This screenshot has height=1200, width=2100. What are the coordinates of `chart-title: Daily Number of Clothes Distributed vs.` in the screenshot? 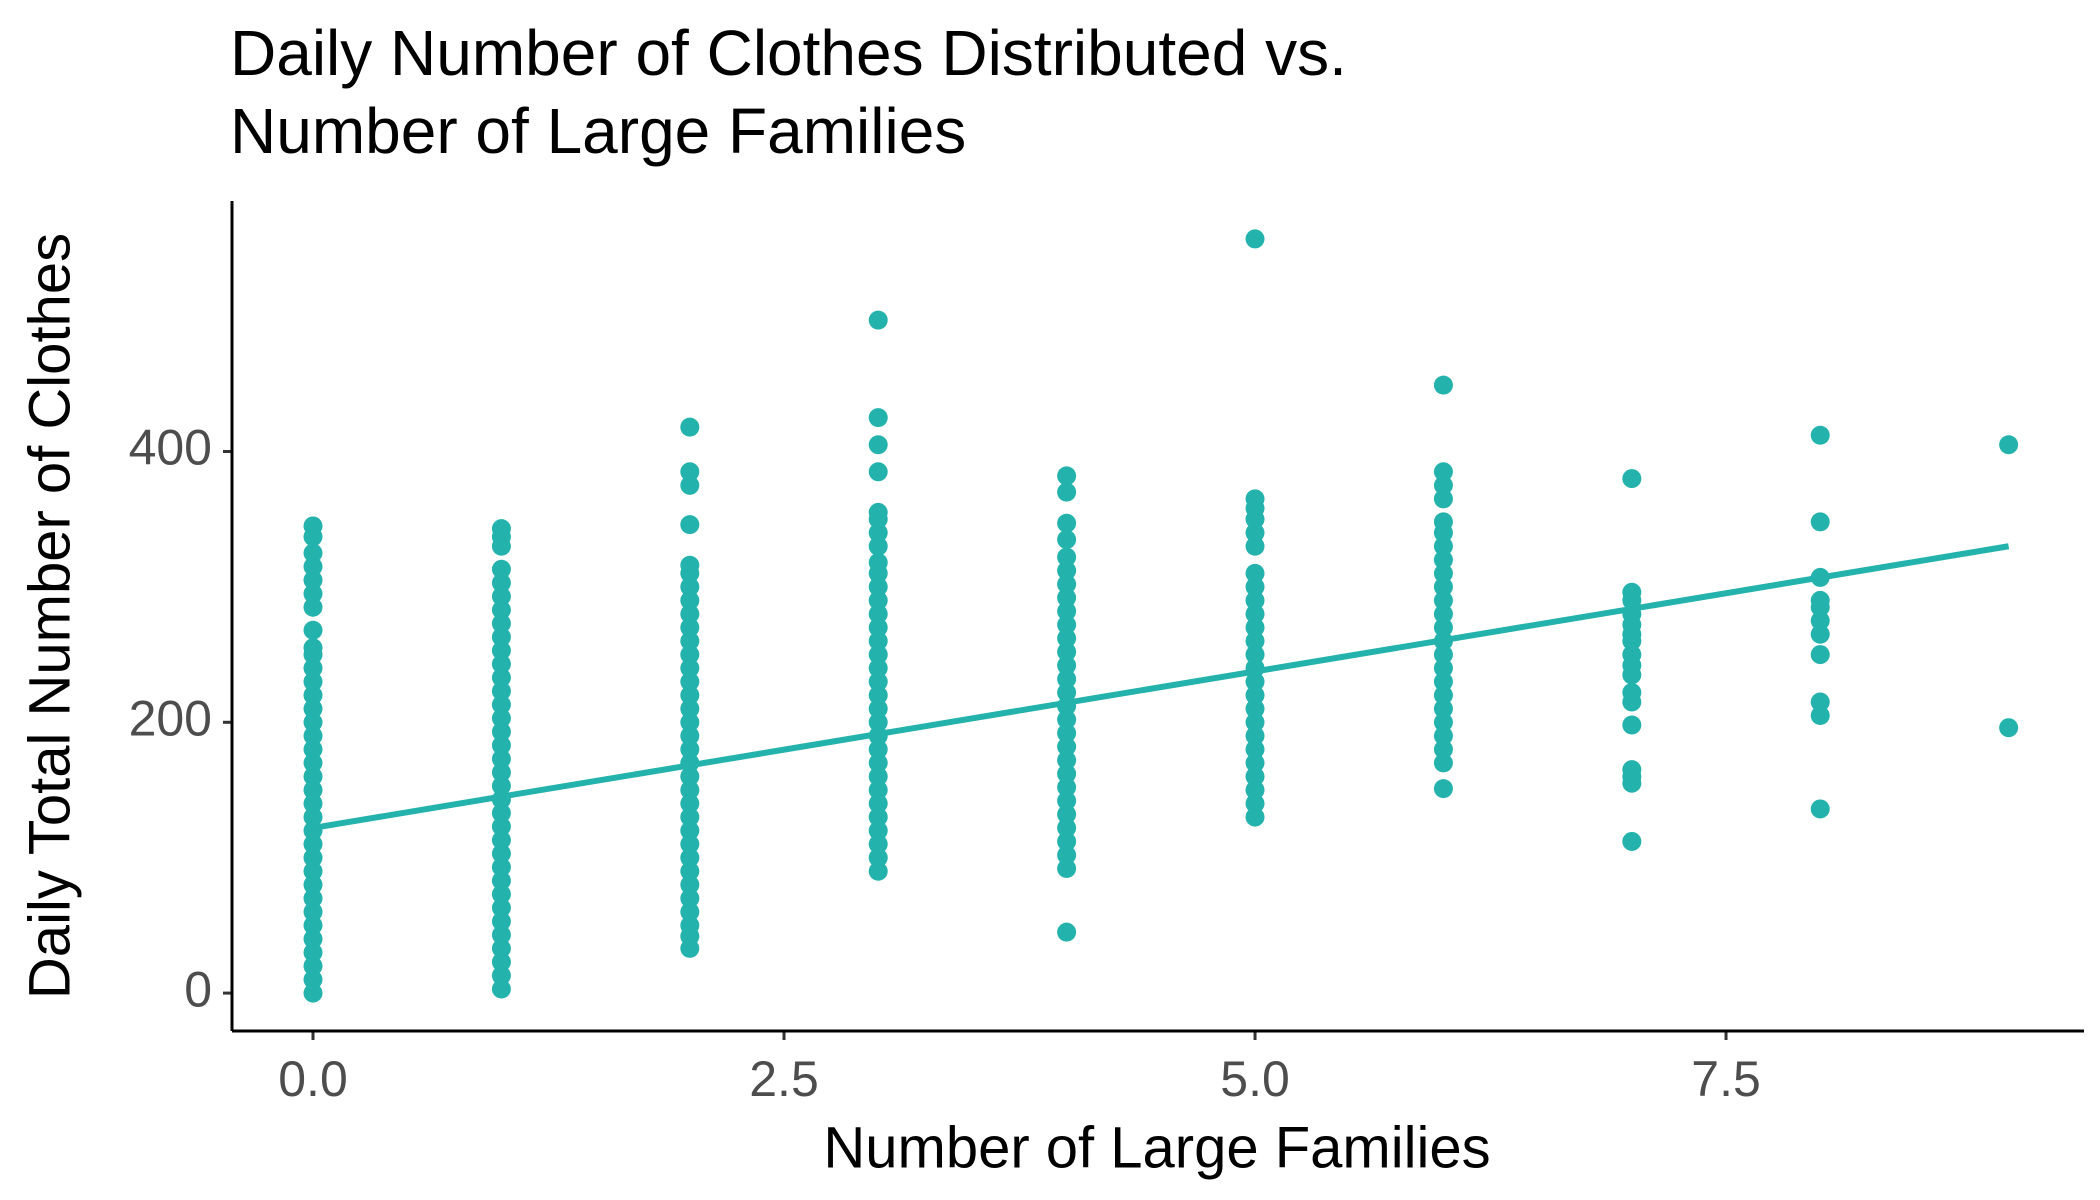 It's located at (788, 53).